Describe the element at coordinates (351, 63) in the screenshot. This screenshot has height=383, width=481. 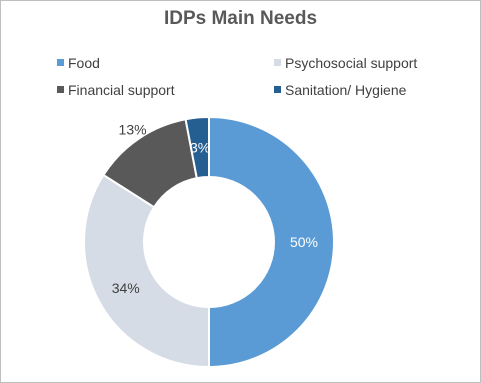
I see `legend-label-psychosocial: Psychosocial support` at that location.